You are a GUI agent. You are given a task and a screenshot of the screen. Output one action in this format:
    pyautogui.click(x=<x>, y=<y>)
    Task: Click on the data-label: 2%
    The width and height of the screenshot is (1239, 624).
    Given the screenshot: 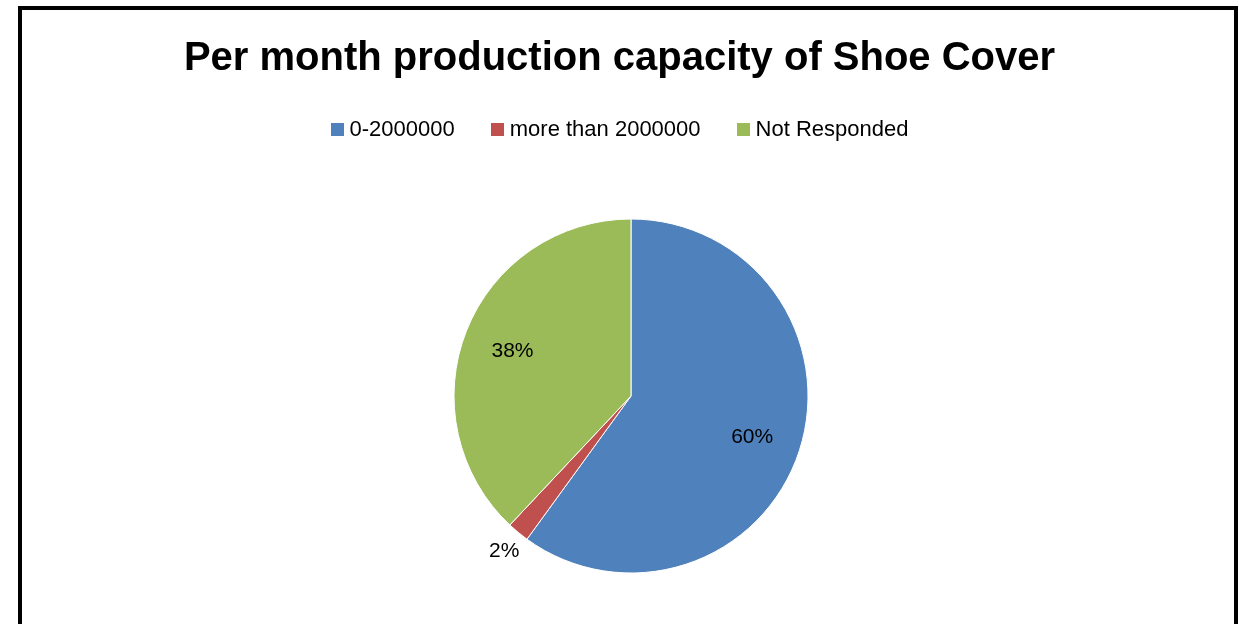 What is the action you would take?
    pyautogui.click(x=504, y=549)
    